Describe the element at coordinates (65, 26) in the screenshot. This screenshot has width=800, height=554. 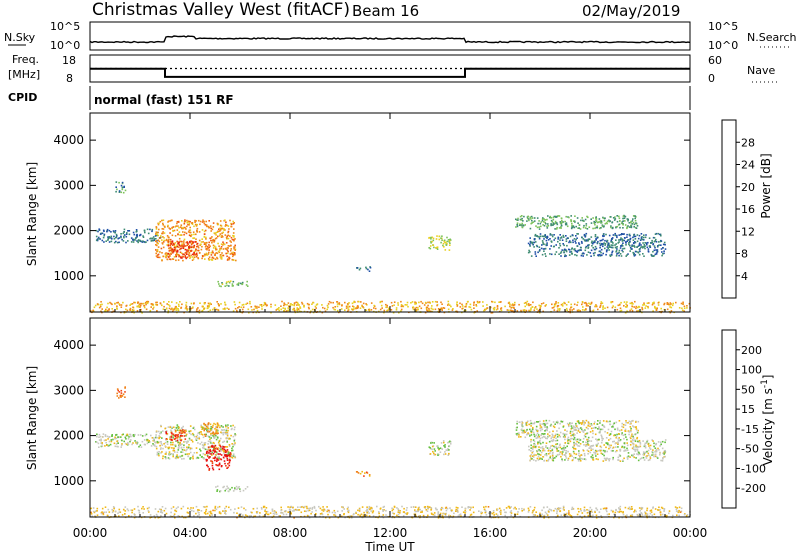
I see `nsky-tick-top: 10^5` at that location.